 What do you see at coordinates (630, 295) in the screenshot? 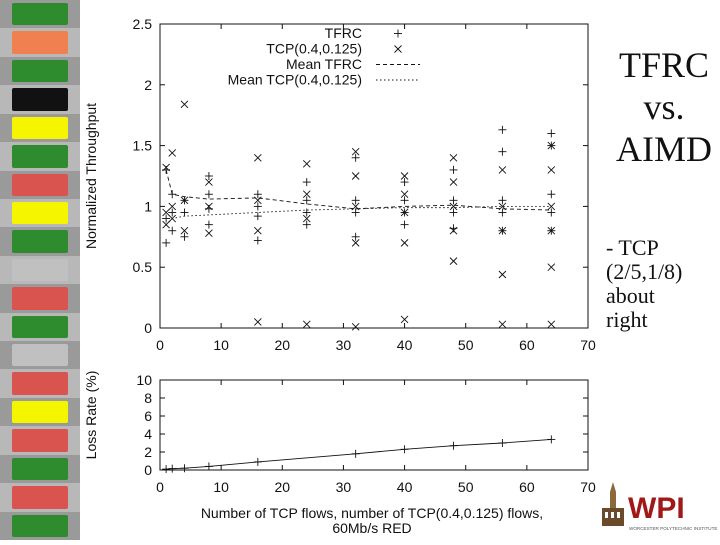
I see `slide-note-line: about` at bounding box center [630, 295].